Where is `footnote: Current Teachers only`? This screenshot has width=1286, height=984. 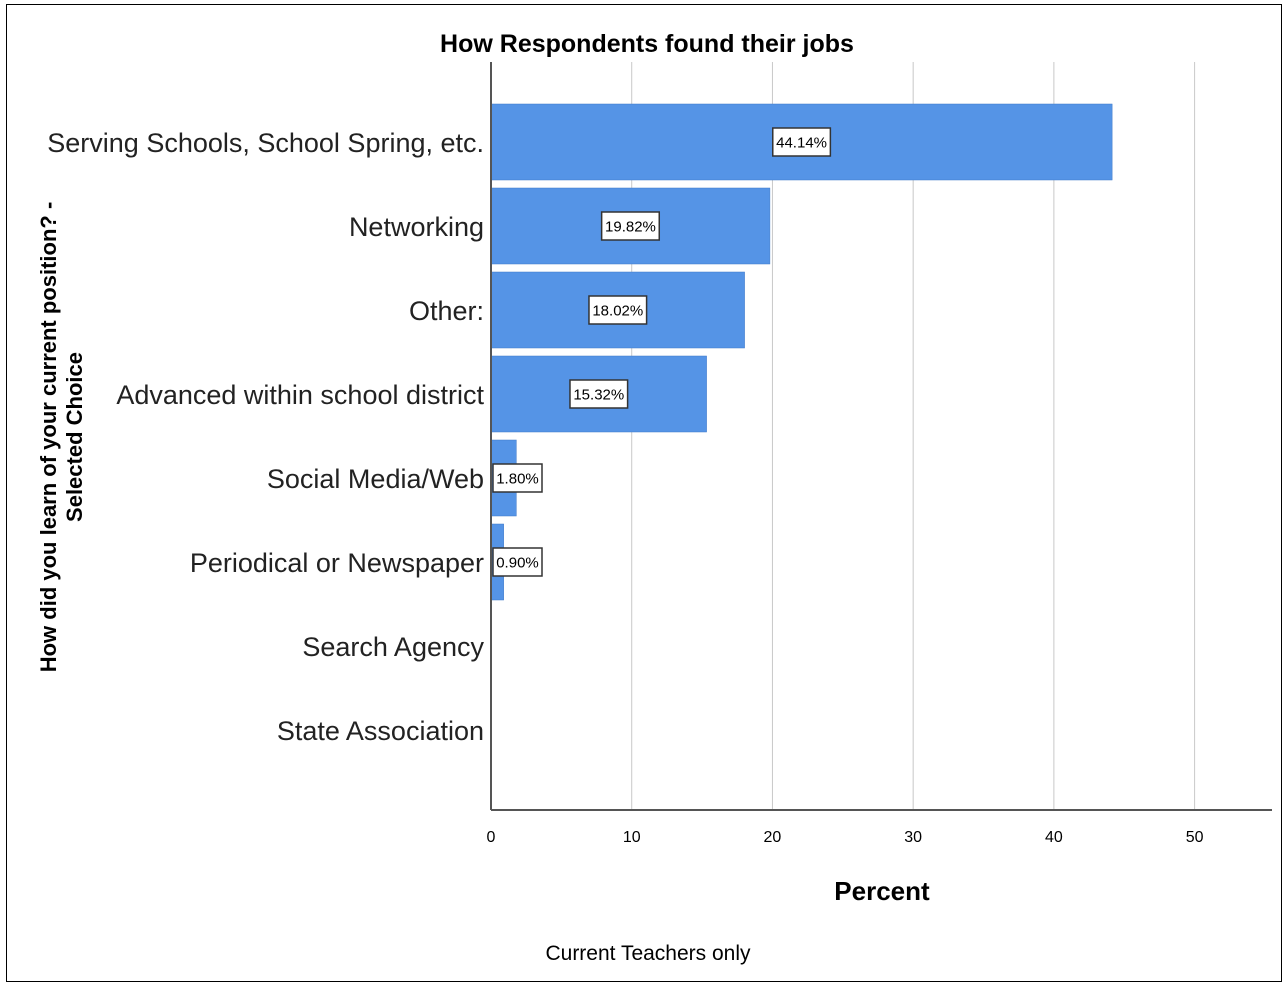
footnote: Current Teachers only is located at coordinates (648, 953).